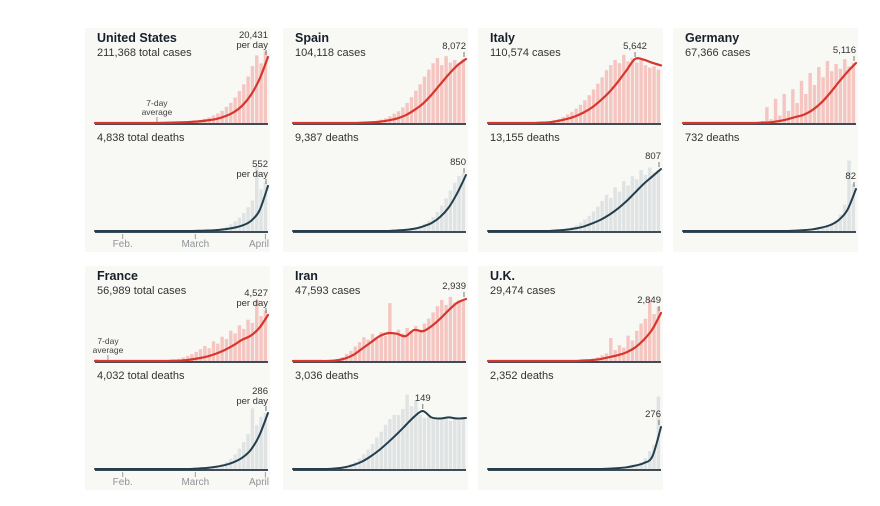  What do you see at coordinates (844, 50) in the screenshot?
I see `peak-value: 5,116` at bounding box center [844, 50].